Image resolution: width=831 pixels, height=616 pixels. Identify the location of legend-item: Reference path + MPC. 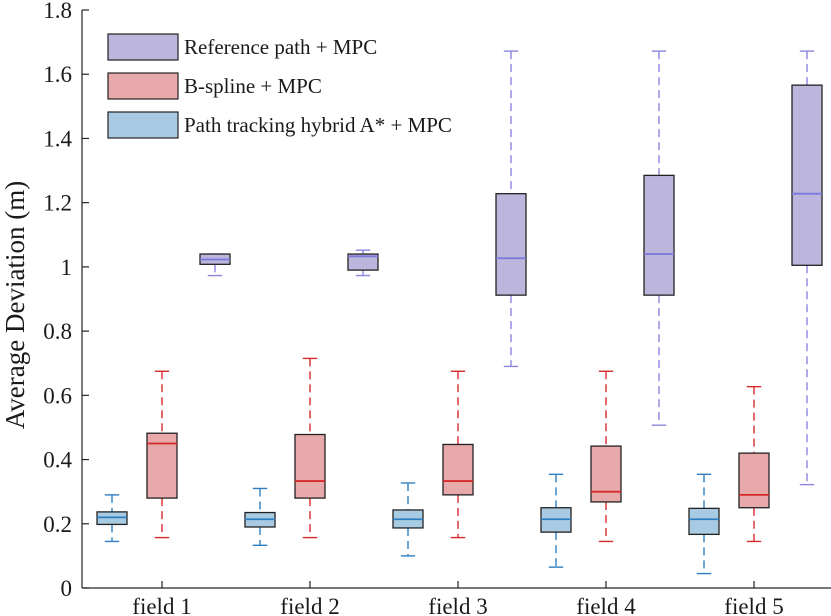
(242, 47).